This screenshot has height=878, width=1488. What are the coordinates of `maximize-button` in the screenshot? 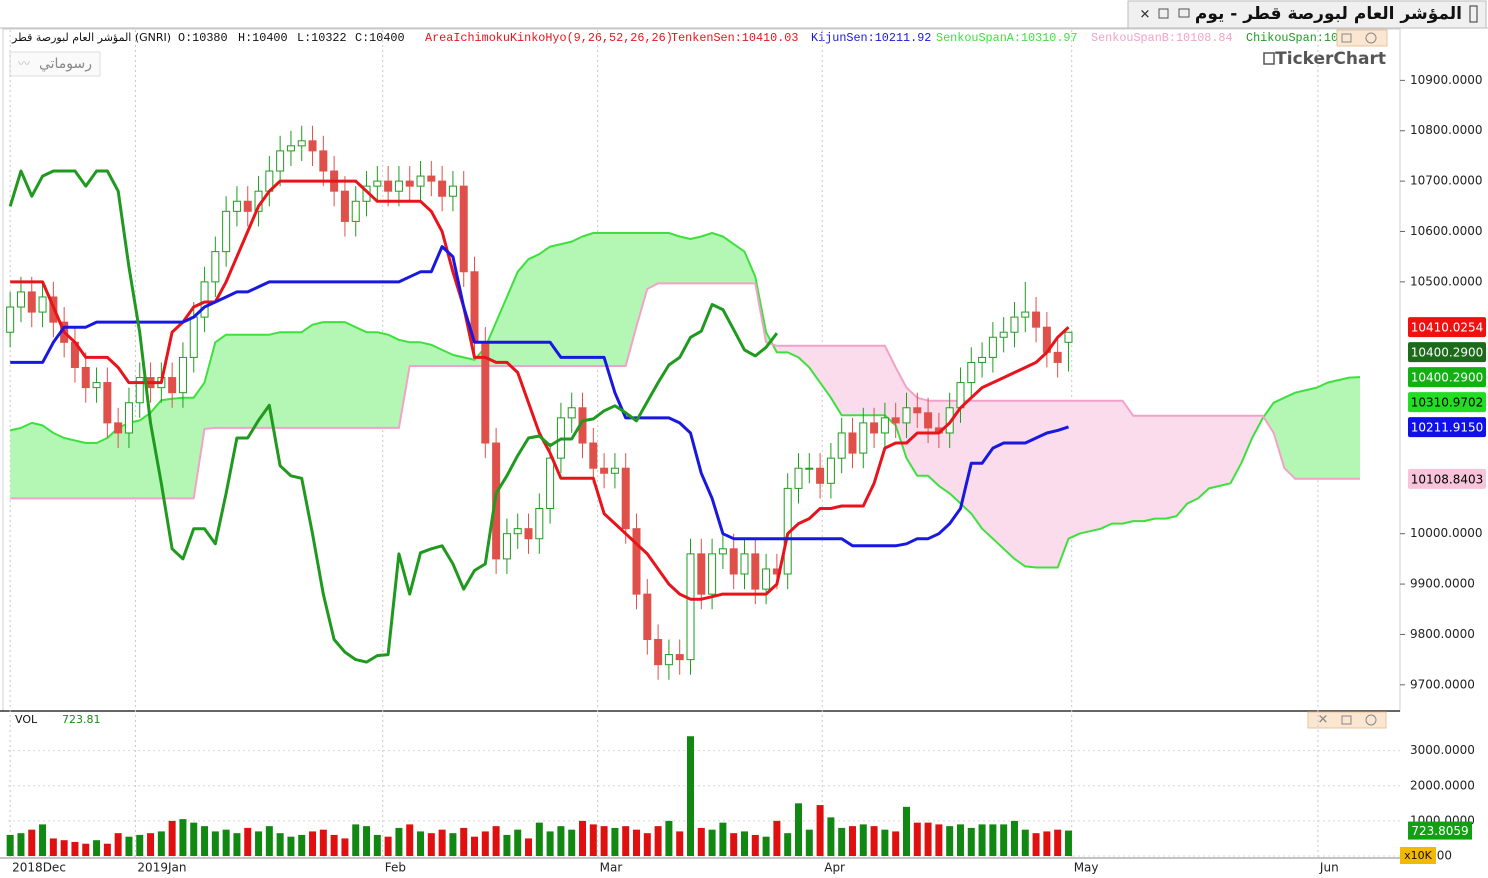 It's located at (1346, 38).